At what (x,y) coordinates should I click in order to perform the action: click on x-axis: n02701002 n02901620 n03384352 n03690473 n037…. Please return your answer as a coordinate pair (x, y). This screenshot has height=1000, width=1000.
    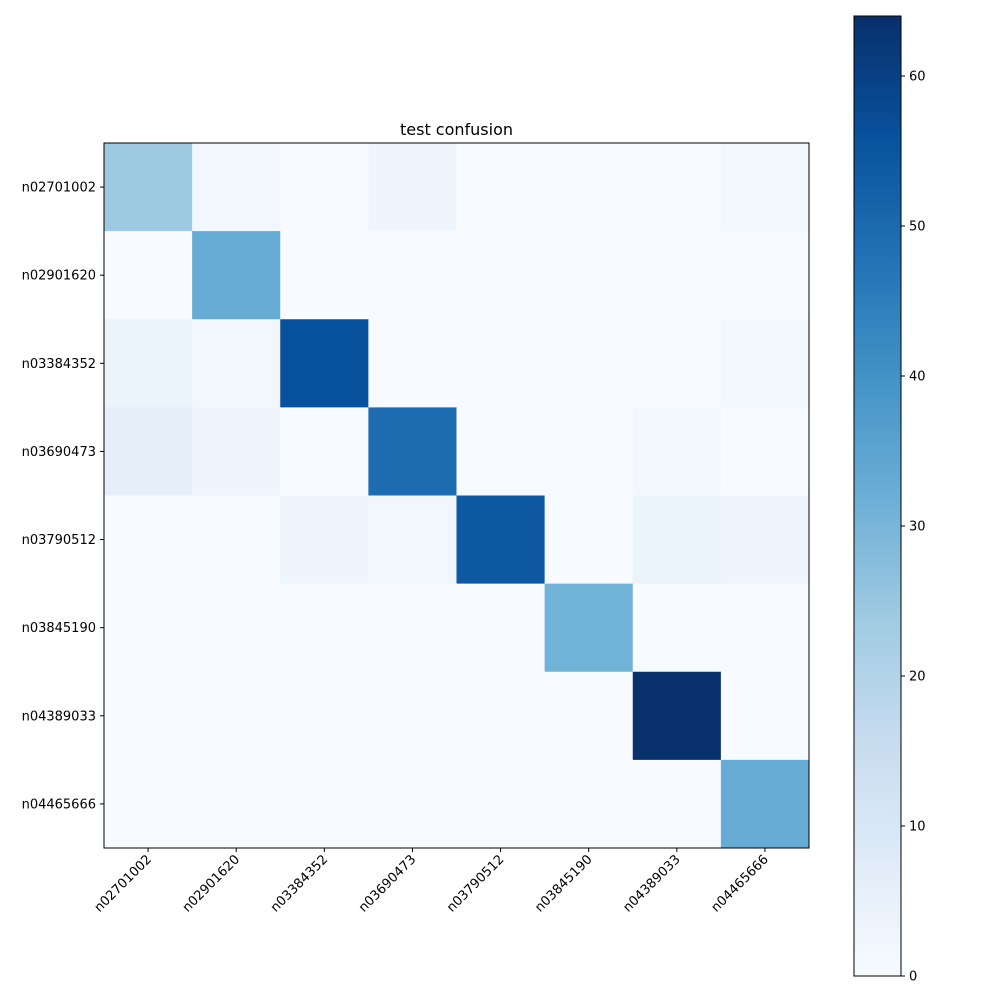
    Looking at the image, I should click on (432, 881).